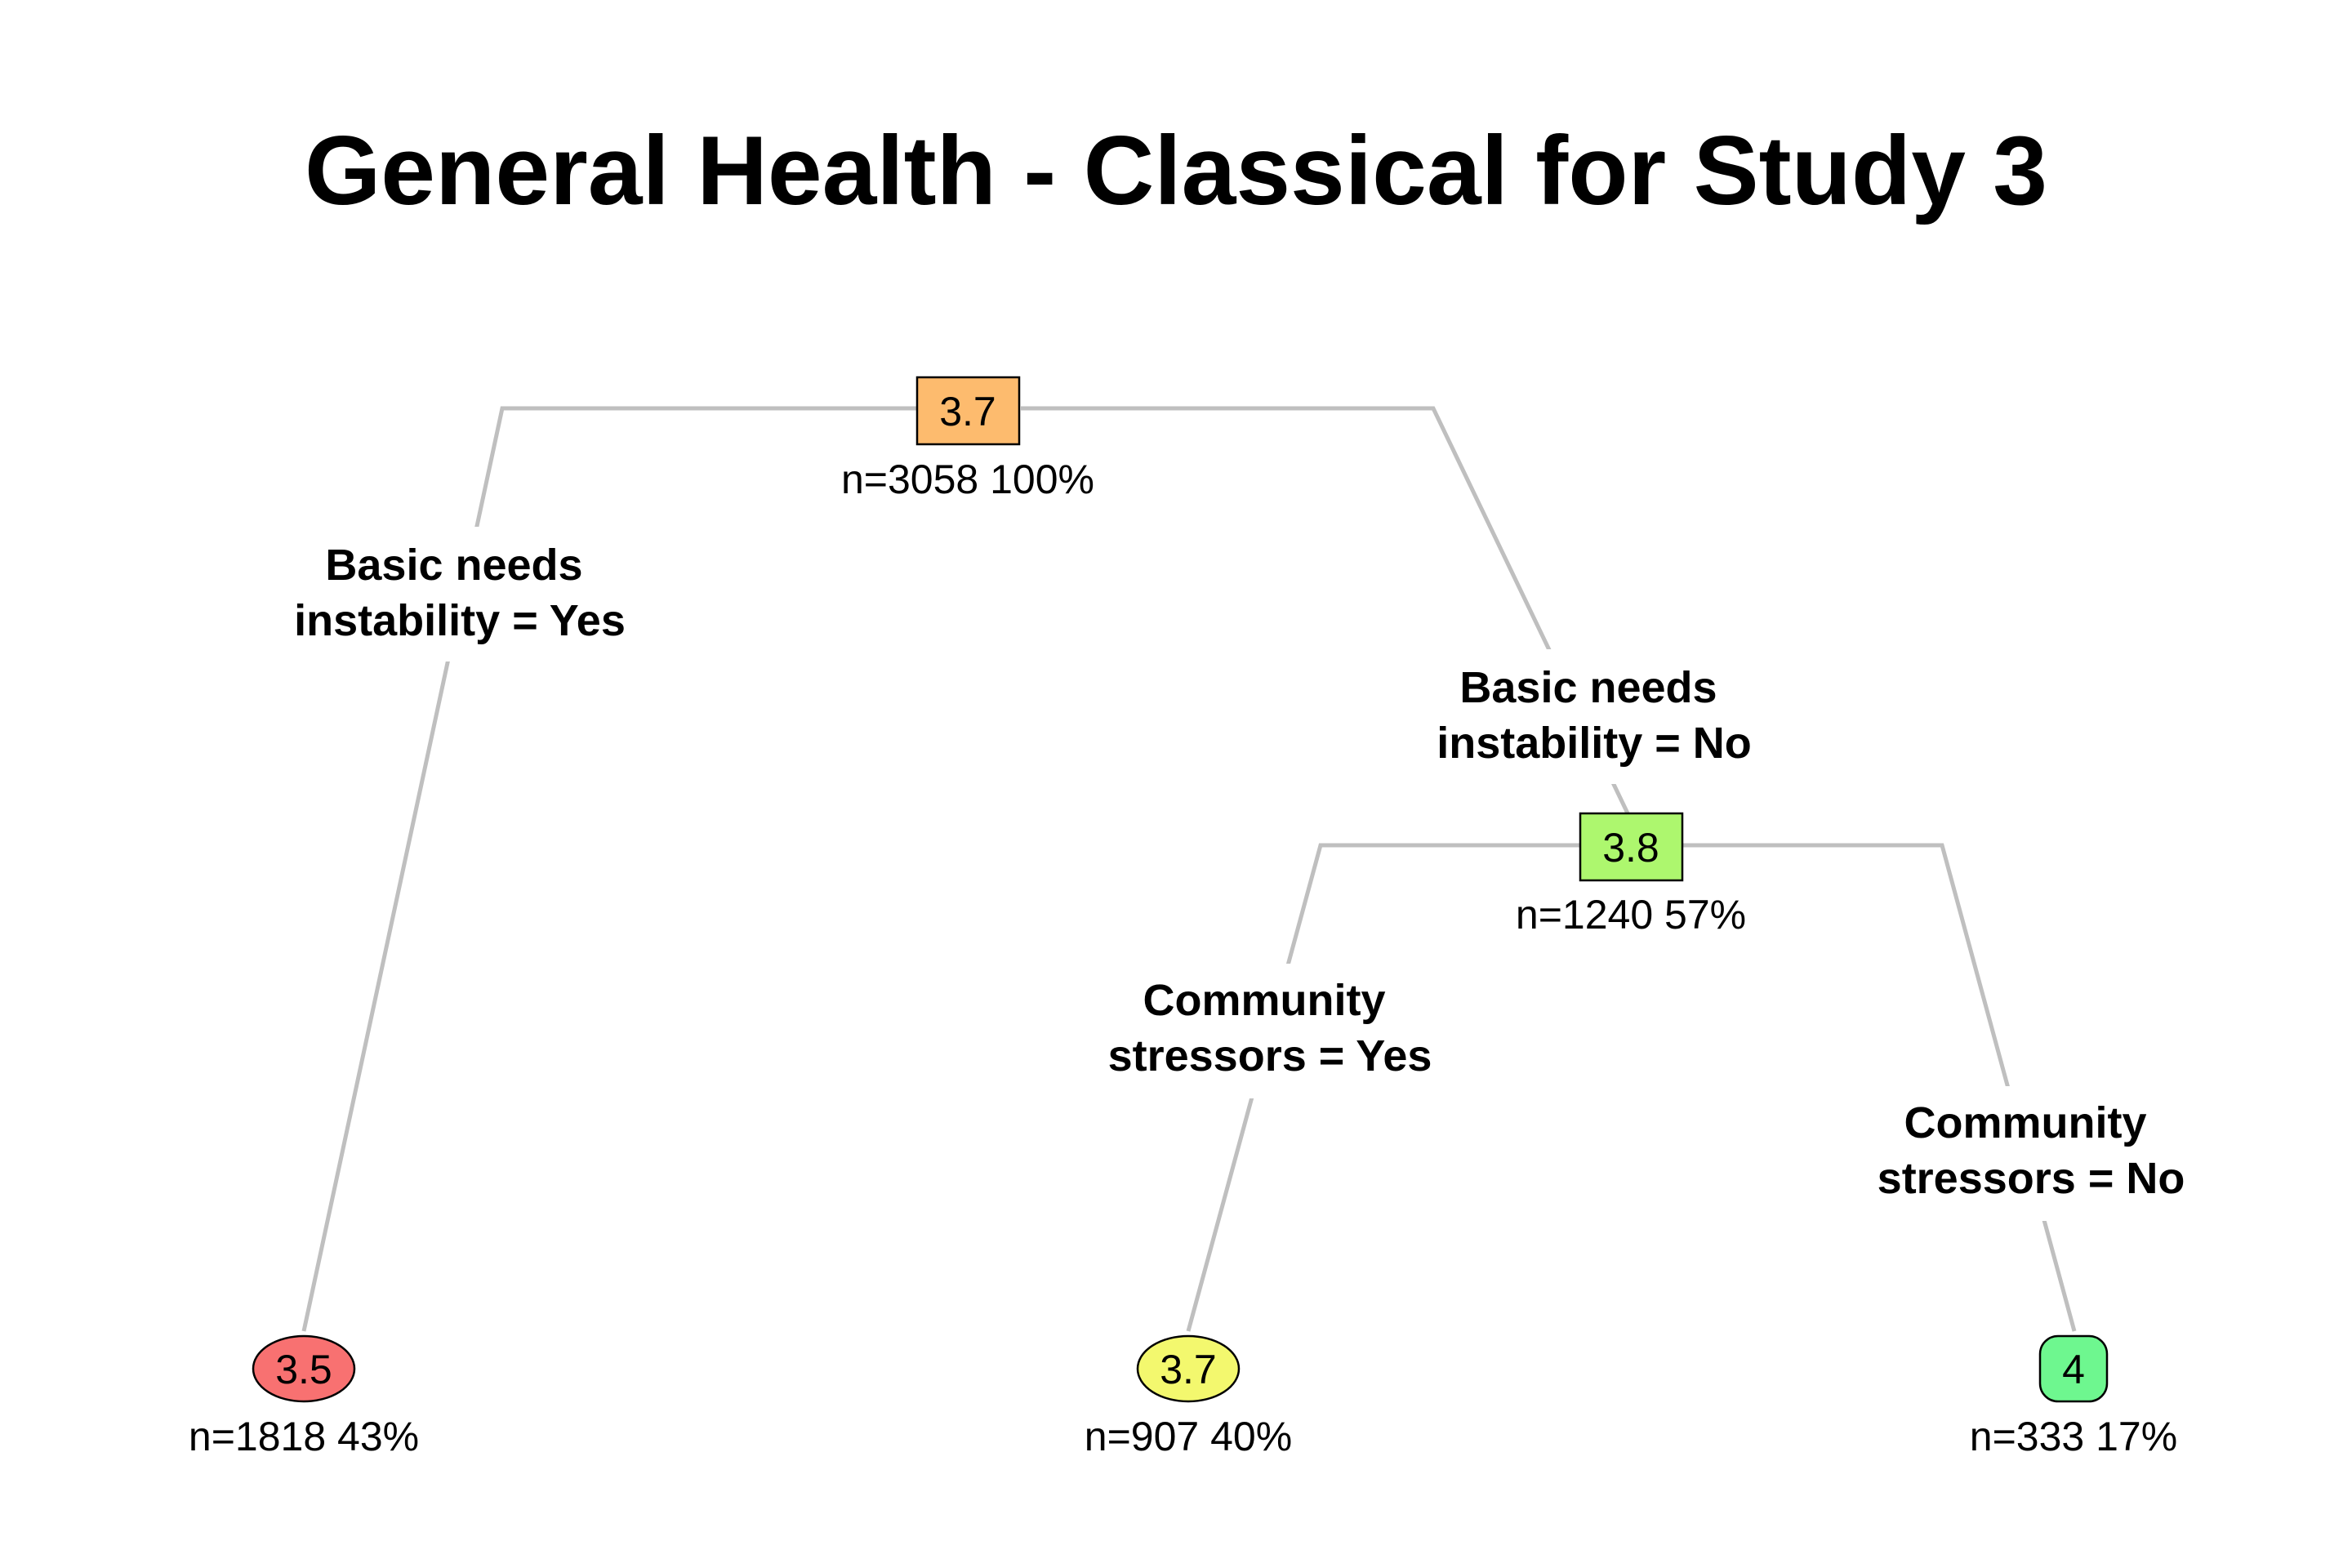 The image size is (2352, 1568). I want to click on edge-inner-left, so click(1384, 1087).